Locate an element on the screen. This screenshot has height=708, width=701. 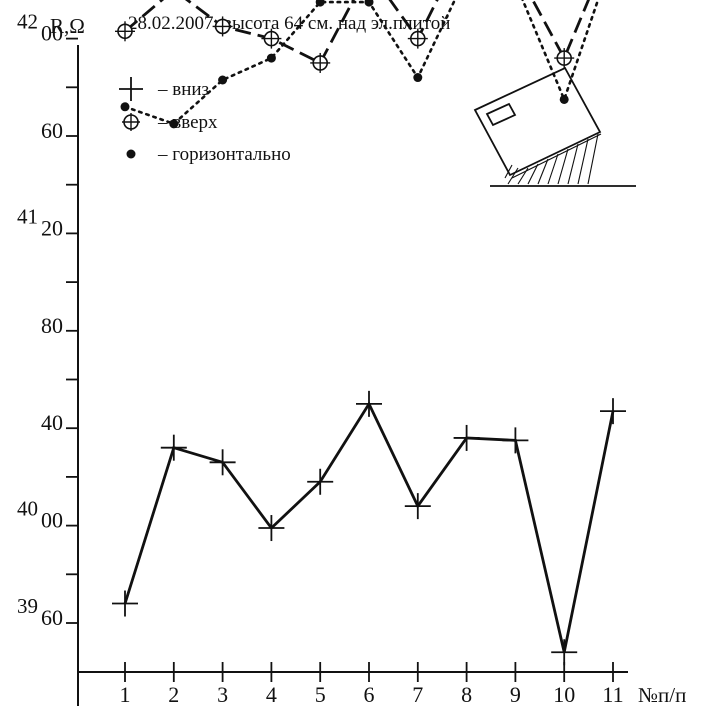
legend-item-horizontal: – горизонтально is located at coordinates (208, 154).